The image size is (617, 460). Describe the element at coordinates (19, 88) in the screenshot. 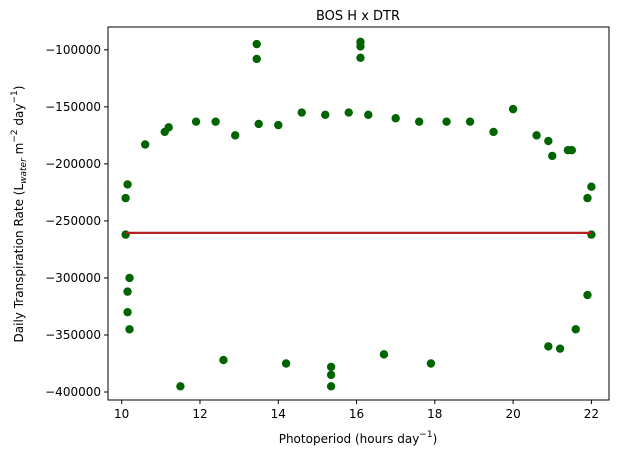

I see `y-axis-title-close: )` at that location.